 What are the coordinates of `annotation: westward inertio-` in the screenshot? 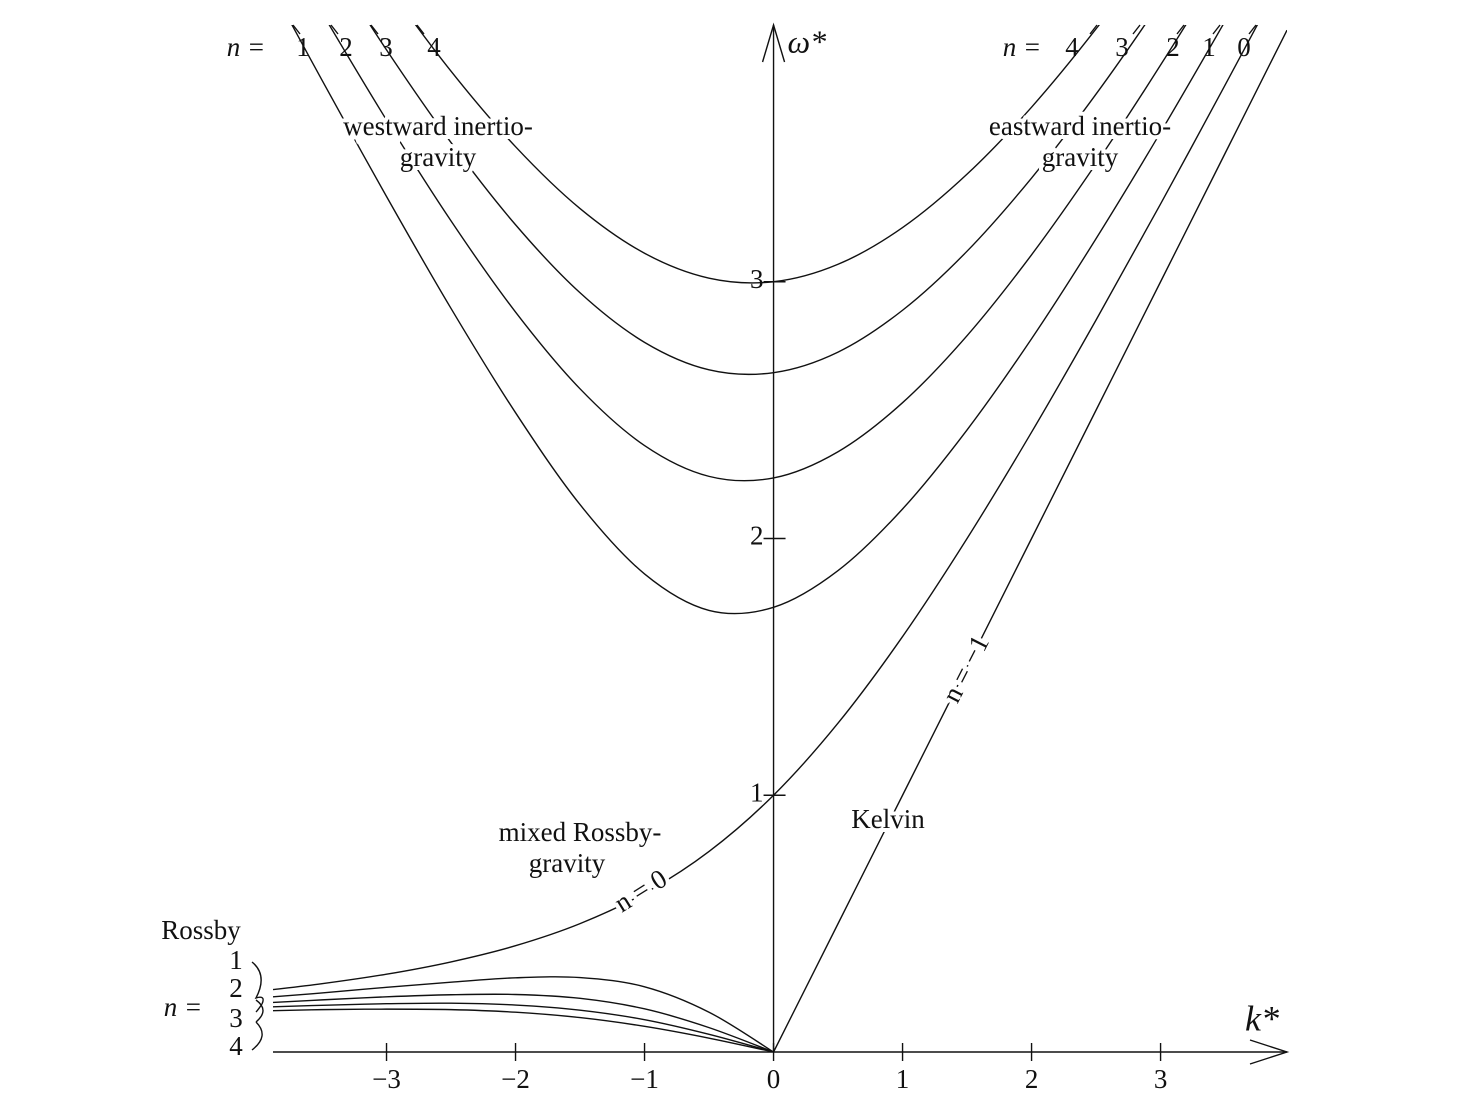 It's located at (438, 126).